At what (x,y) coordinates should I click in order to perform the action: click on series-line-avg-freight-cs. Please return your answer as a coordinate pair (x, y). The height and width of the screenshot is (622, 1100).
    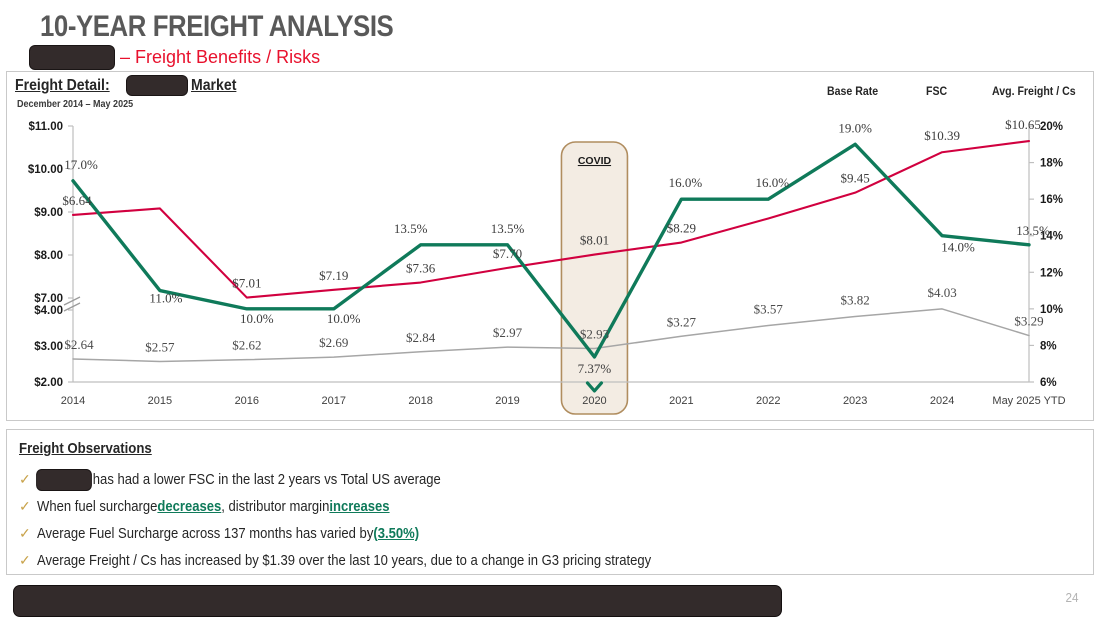
    Looking at the image, I should click on (551, 335).